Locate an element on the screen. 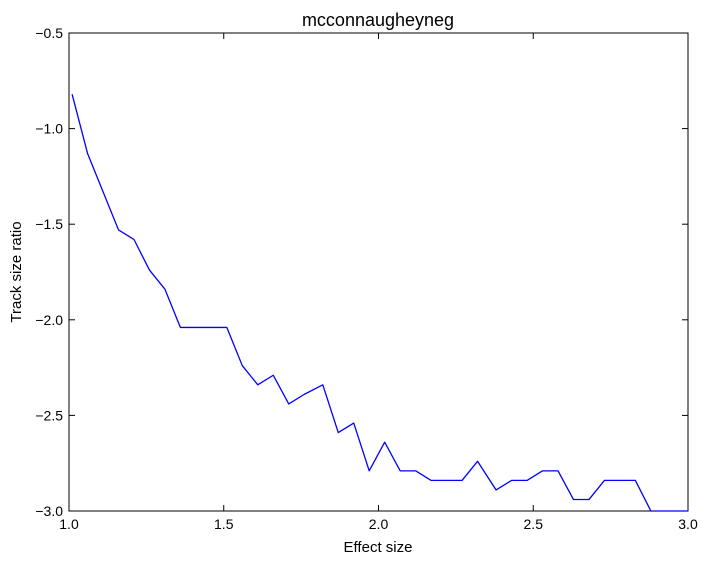 The image size is (709, 564). x-tick-label: 2.5 is located at coordinates (534, 524).